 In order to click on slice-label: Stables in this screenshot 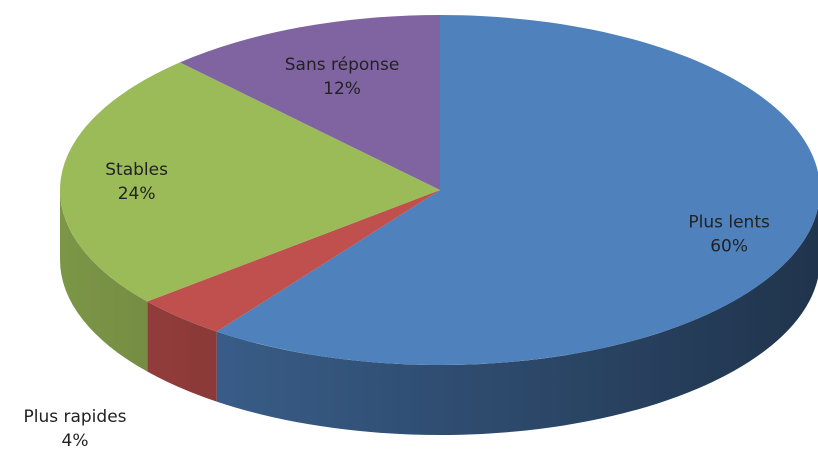, I will do `click(136, 170)`.